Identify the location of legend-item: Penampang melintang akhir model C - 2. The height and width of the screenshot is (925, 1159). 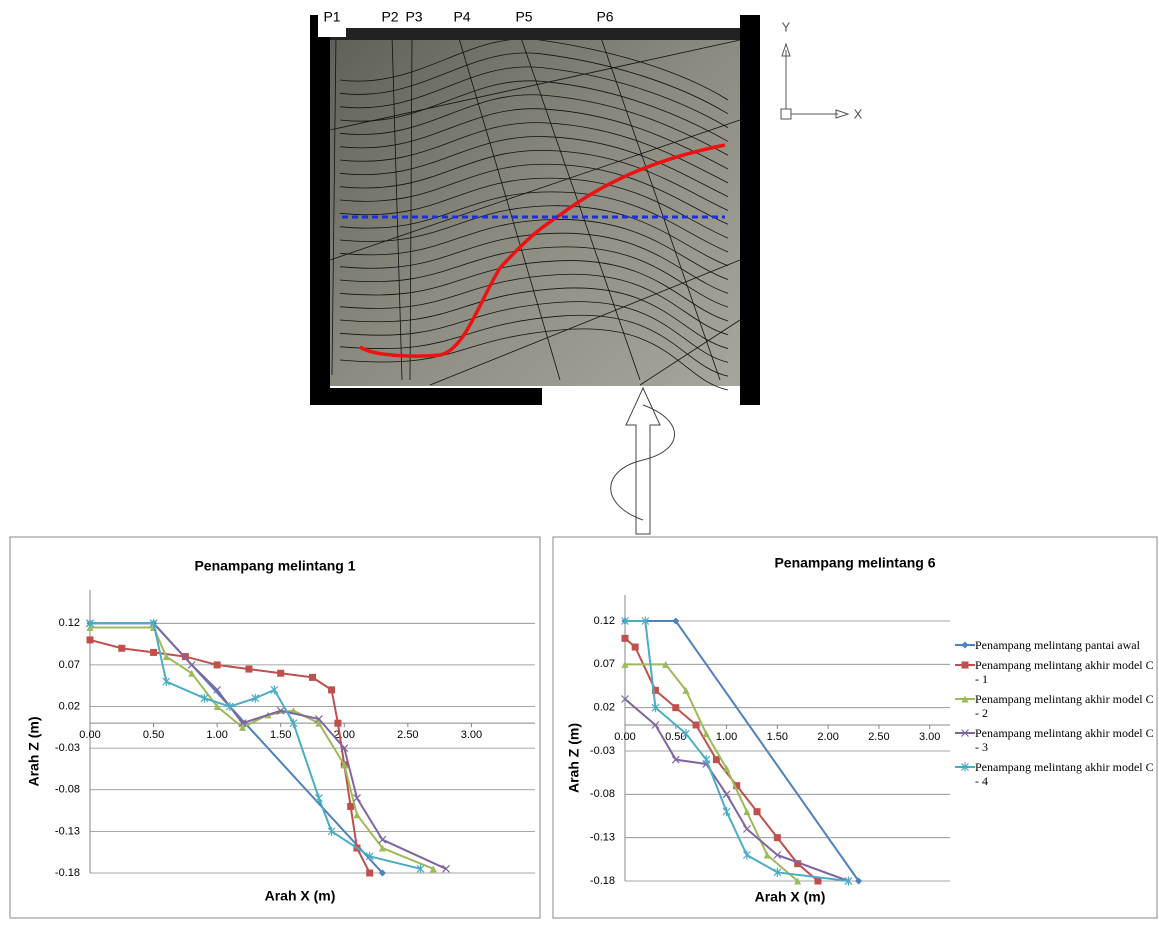
(1057, 706).